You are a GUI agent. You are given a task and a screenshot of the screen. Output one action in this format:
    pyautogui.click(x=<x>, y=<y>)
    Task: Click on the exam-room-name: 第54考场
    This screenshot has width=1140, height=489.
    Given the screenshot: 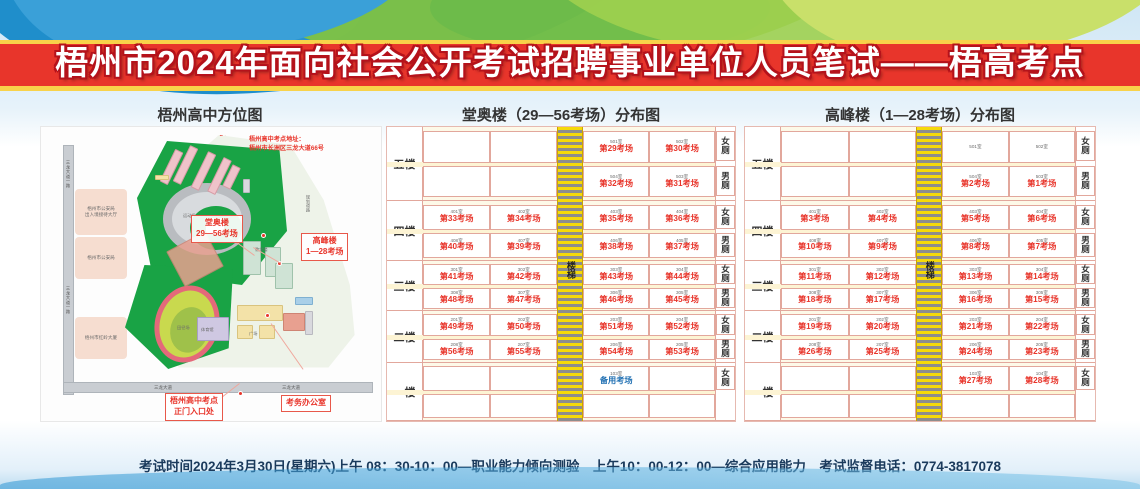 What is the action you would take?
    pyautogui.click(x=616, y=351)
    